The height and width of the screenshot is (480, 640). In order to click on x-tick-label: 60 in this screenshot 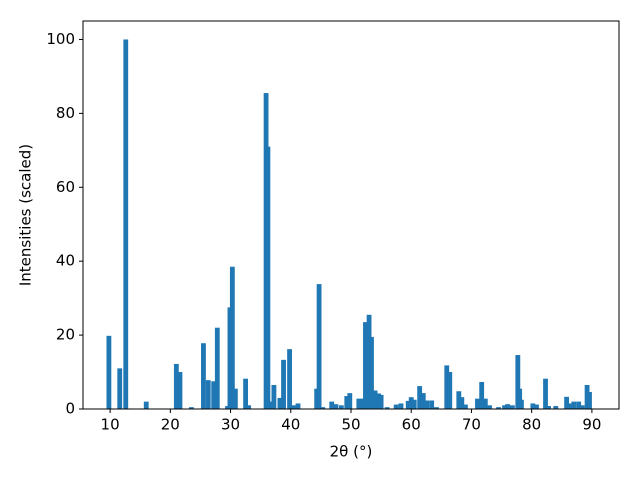, I will do `click(411, 425)`.